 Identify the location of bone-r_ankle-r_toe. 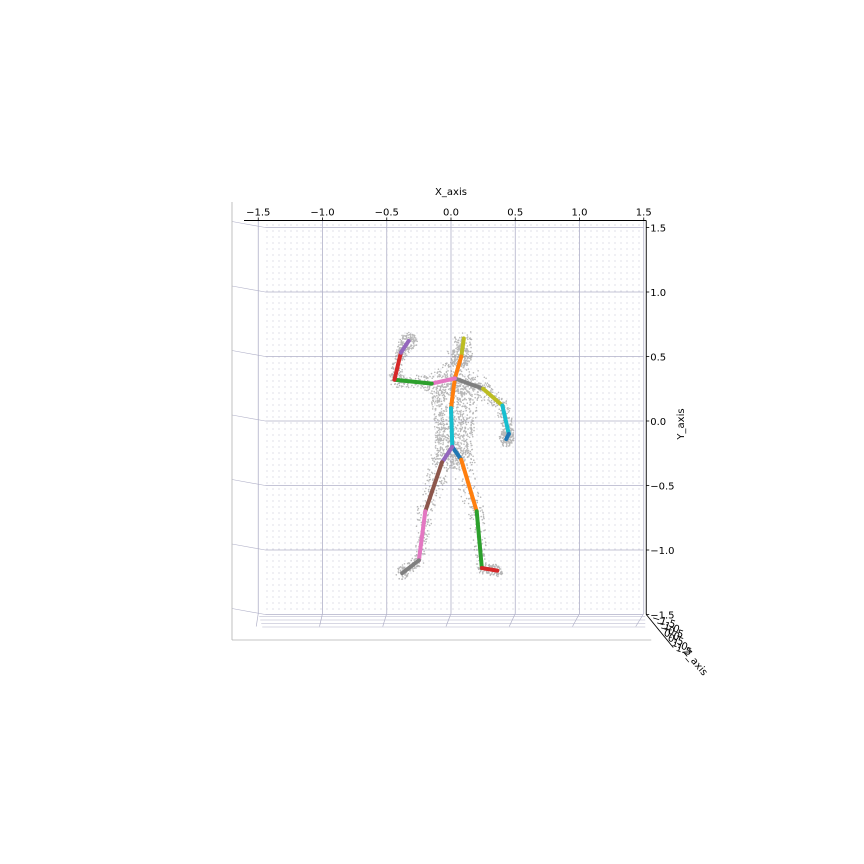
(410, 567).